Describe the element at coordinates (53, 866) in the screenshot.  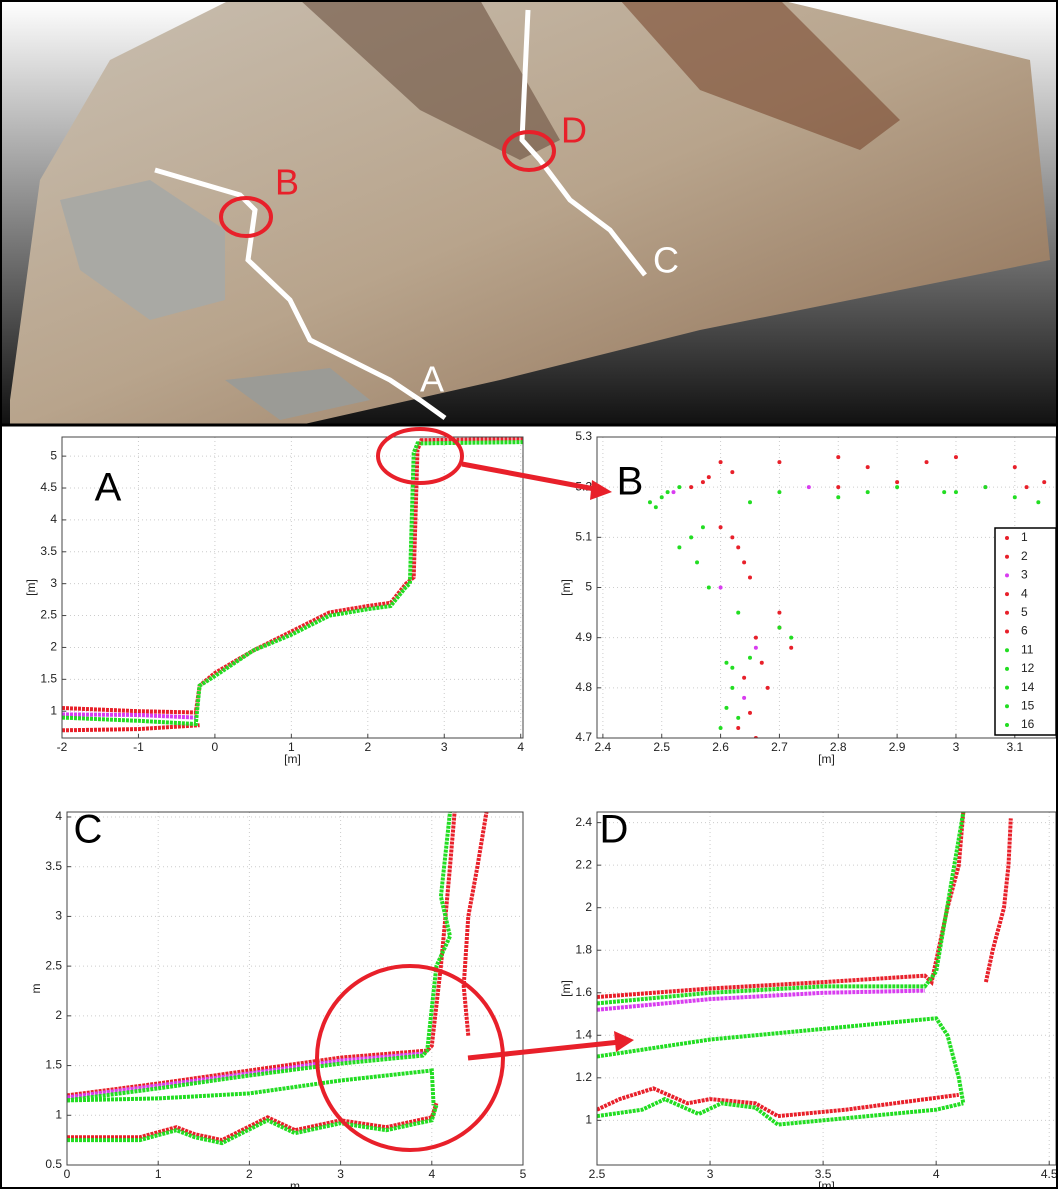
I see `y-tick-label: 3.5` at that location.